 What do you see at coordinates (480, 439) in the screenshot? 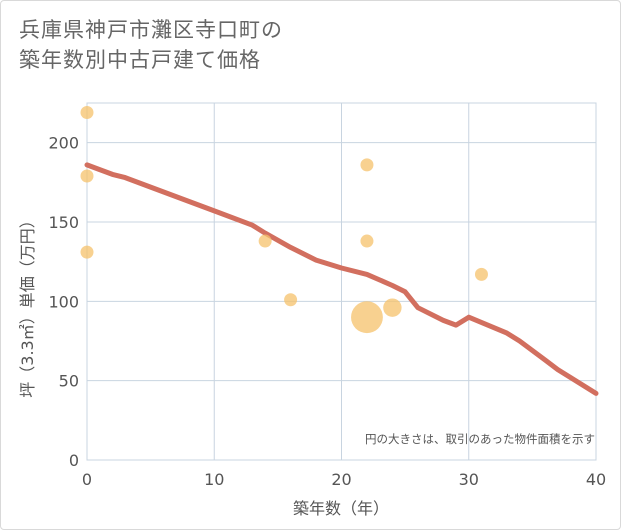
I see `size-note: 円の大きさは、取引のあった物件面積を示す` at bounding box center [480, 439].